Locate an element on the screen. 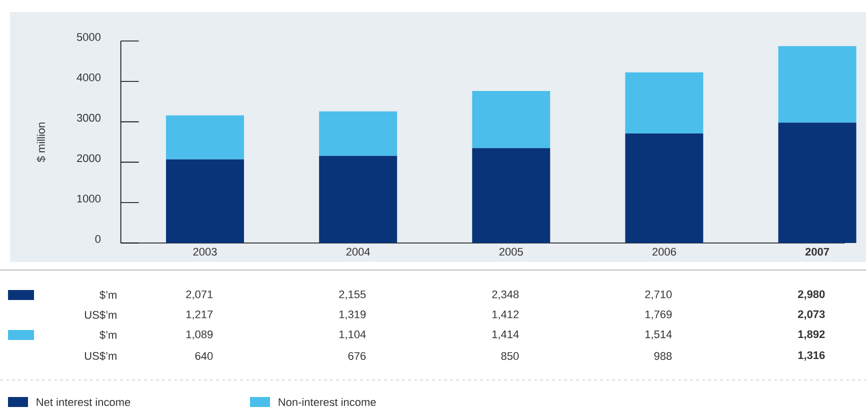  data-label: 1,414 is located at coordinates (505, 335).